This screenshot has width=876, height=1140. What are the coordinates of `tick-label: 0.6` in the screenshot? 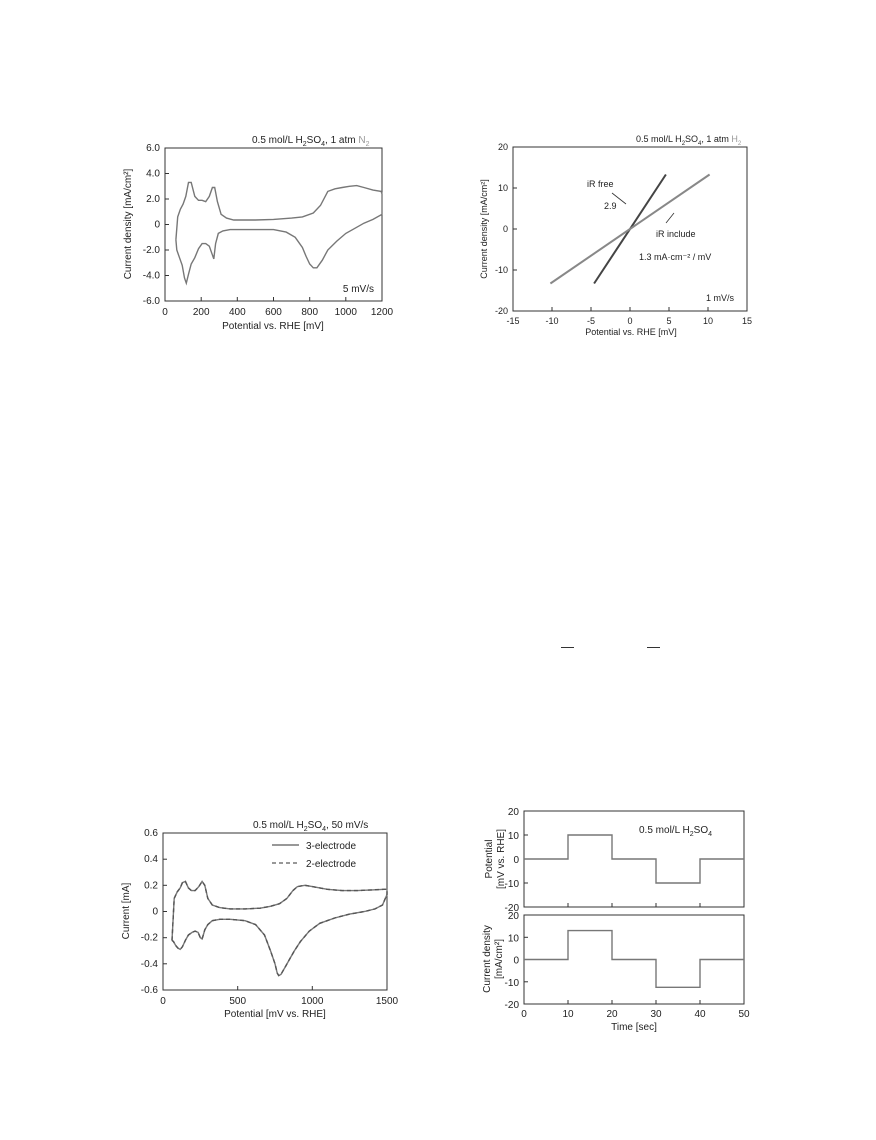 It's located at (151, 833).